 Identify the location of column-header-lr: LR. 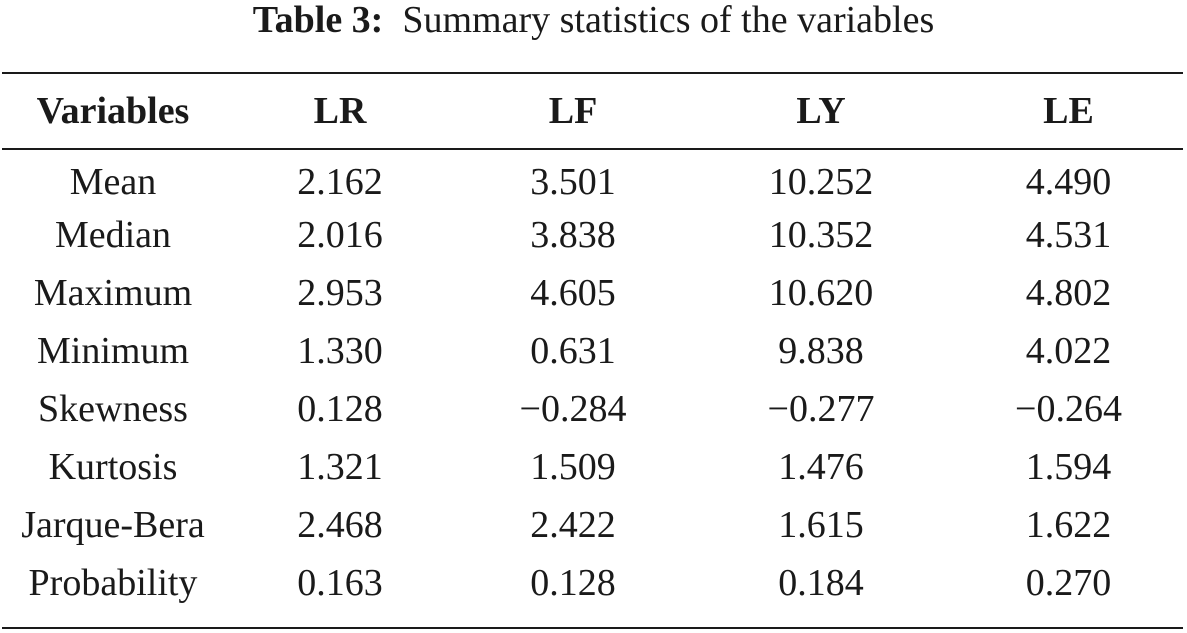
(340, 111).